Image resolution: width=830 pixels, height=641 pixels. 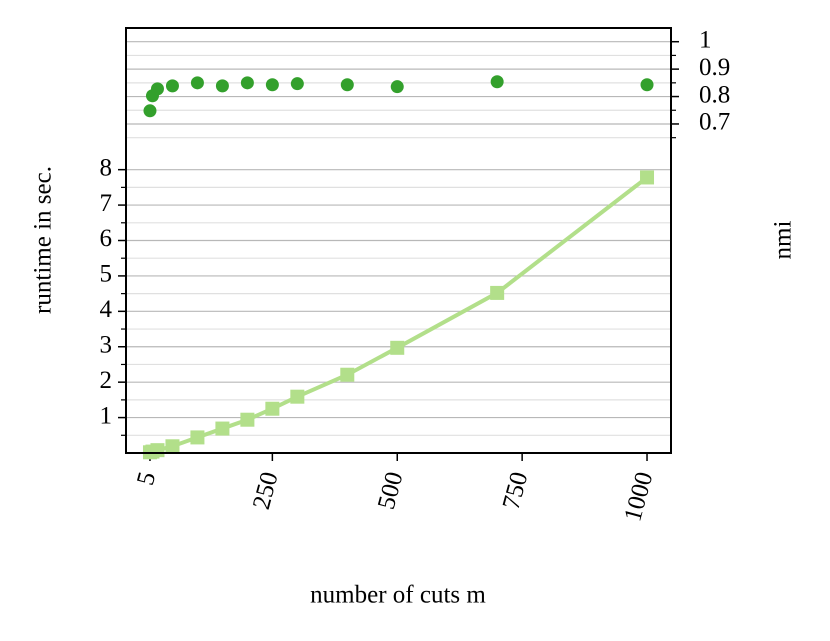 I want to click on y2-tick-label: 1, so click(x=705, y=39).